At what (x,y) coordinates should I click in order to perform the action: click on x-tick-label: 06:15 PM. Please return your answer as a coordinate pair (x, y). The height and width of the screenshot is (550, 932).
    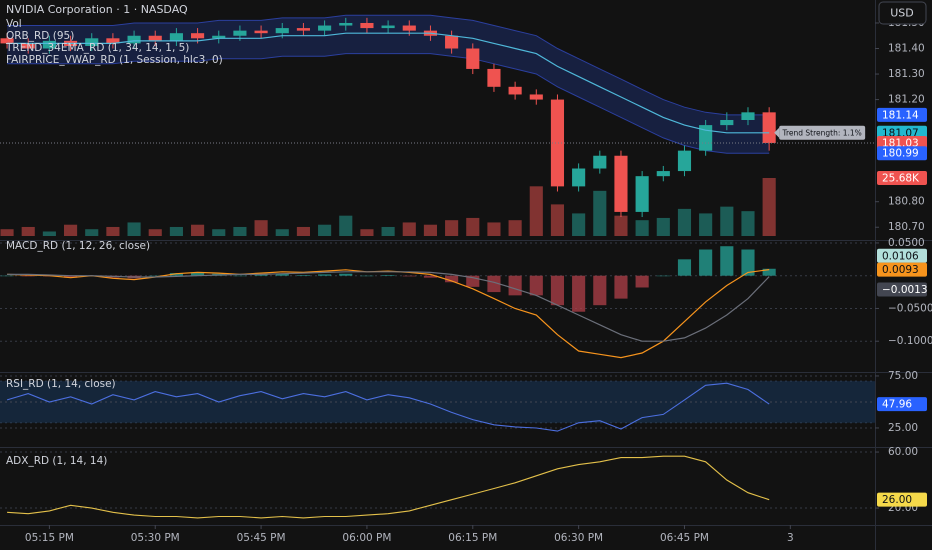
    Looking at the image, I should click on (472, 538).